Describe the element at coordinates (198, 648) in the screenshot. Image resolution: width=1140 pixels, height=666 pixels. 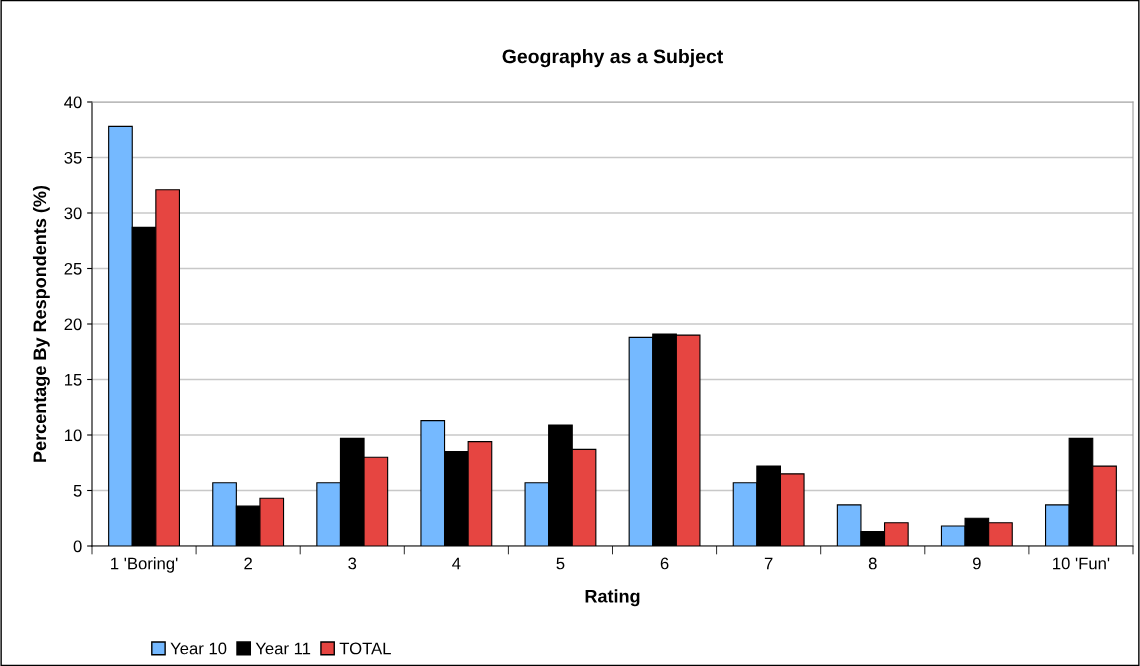
I see `legend-label: Year 10` at that location.